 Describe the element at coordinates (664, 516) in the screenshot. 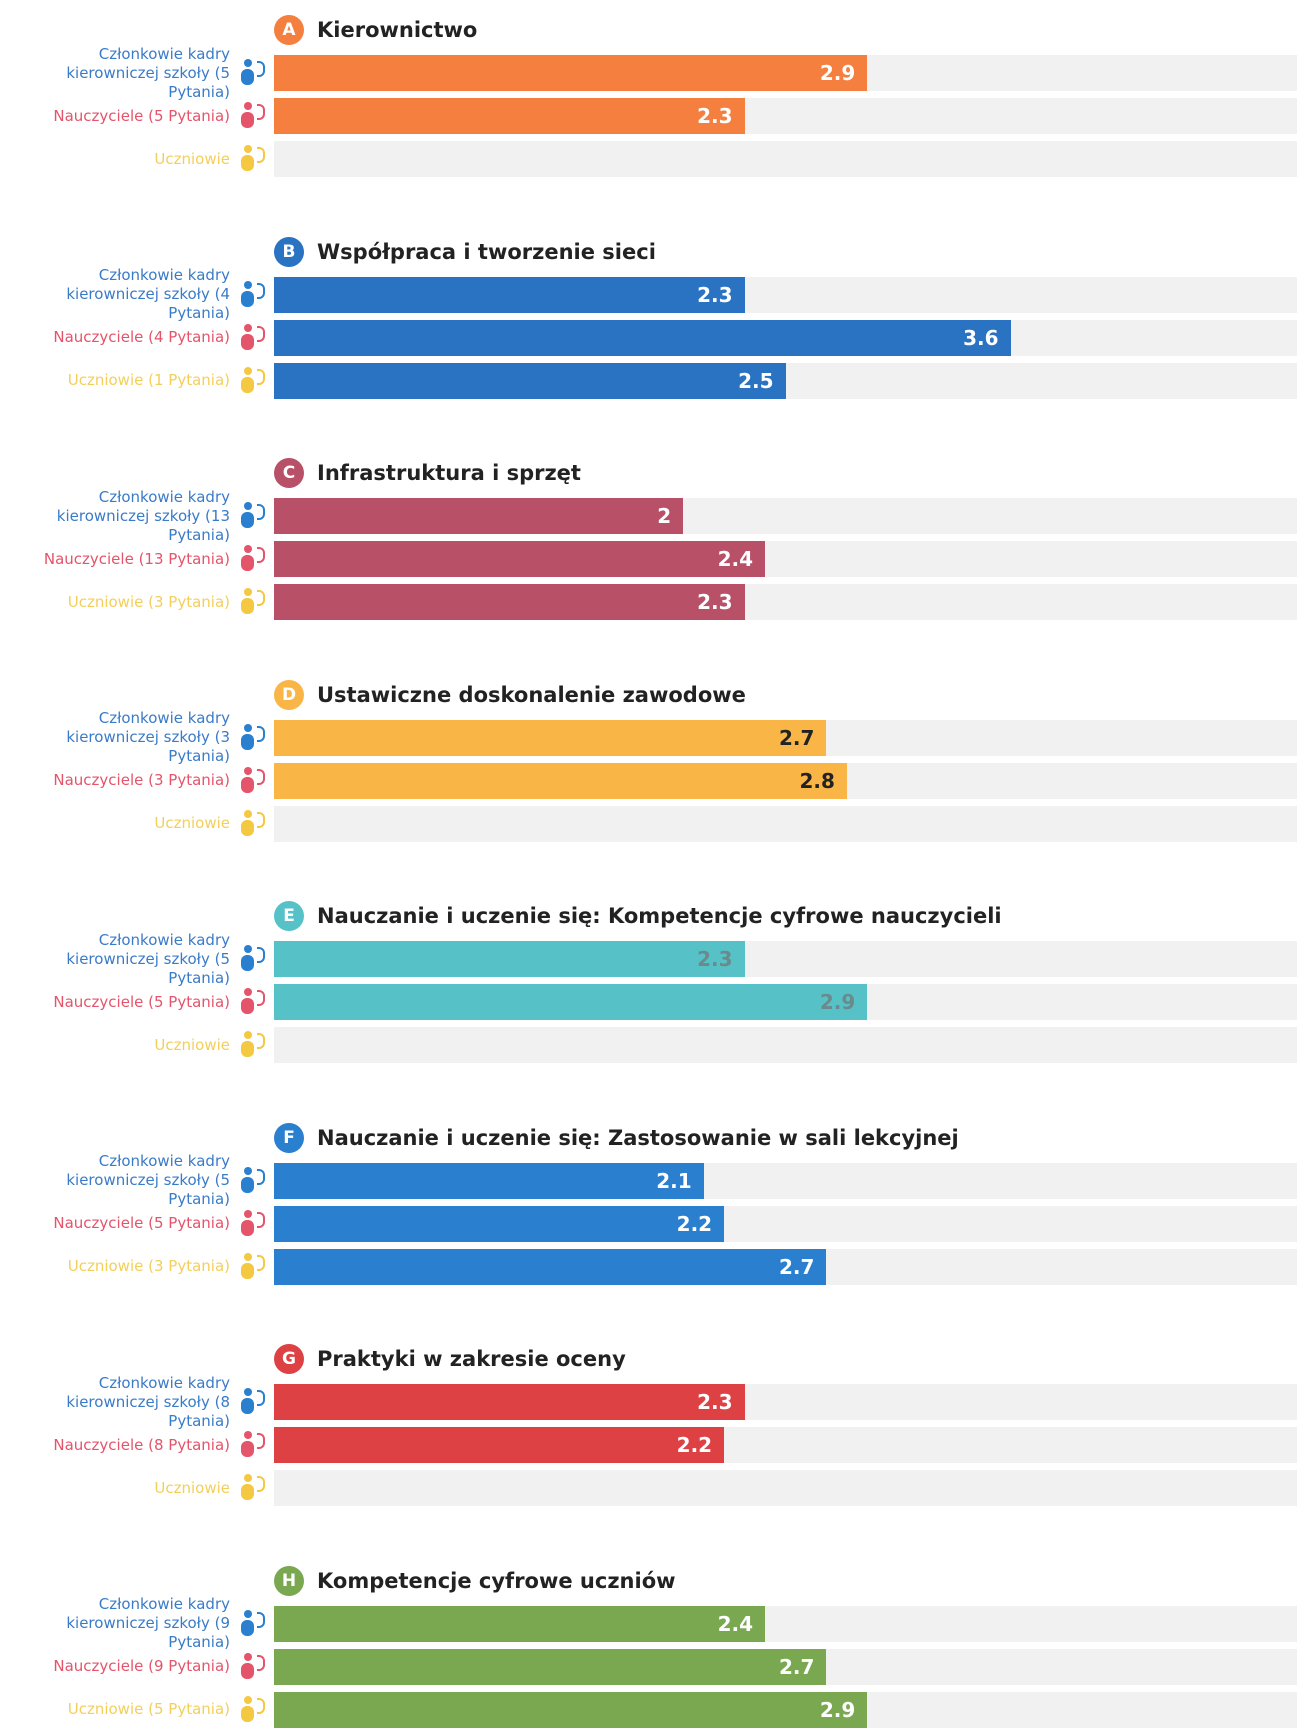

I see `value-label: 2` at that location.